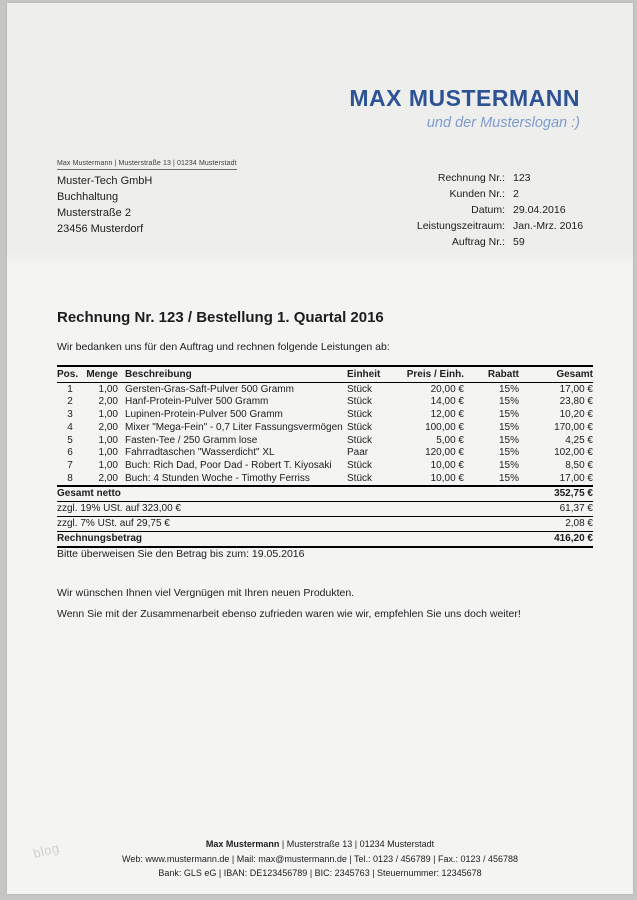  What do you see at coordinates (519, 242) in the screenshot?
I see `order-number: 59` at bounding box center [519, 242].